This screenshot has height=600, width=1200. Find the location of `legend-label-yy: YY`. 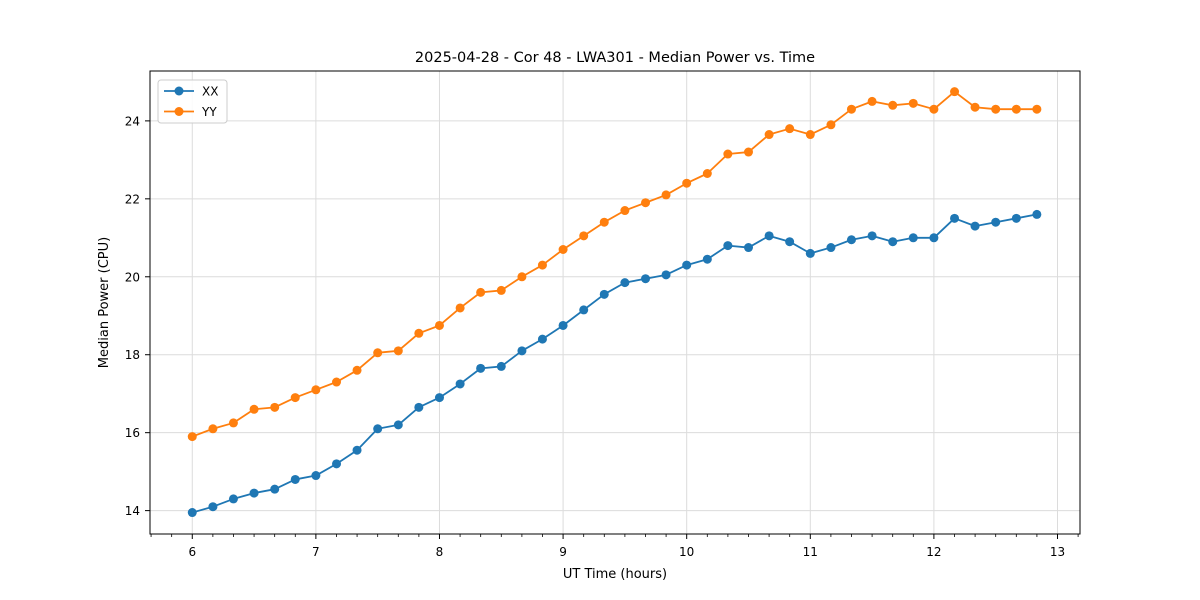

legend-label-yy: YY is located at coordinates (209, 112).